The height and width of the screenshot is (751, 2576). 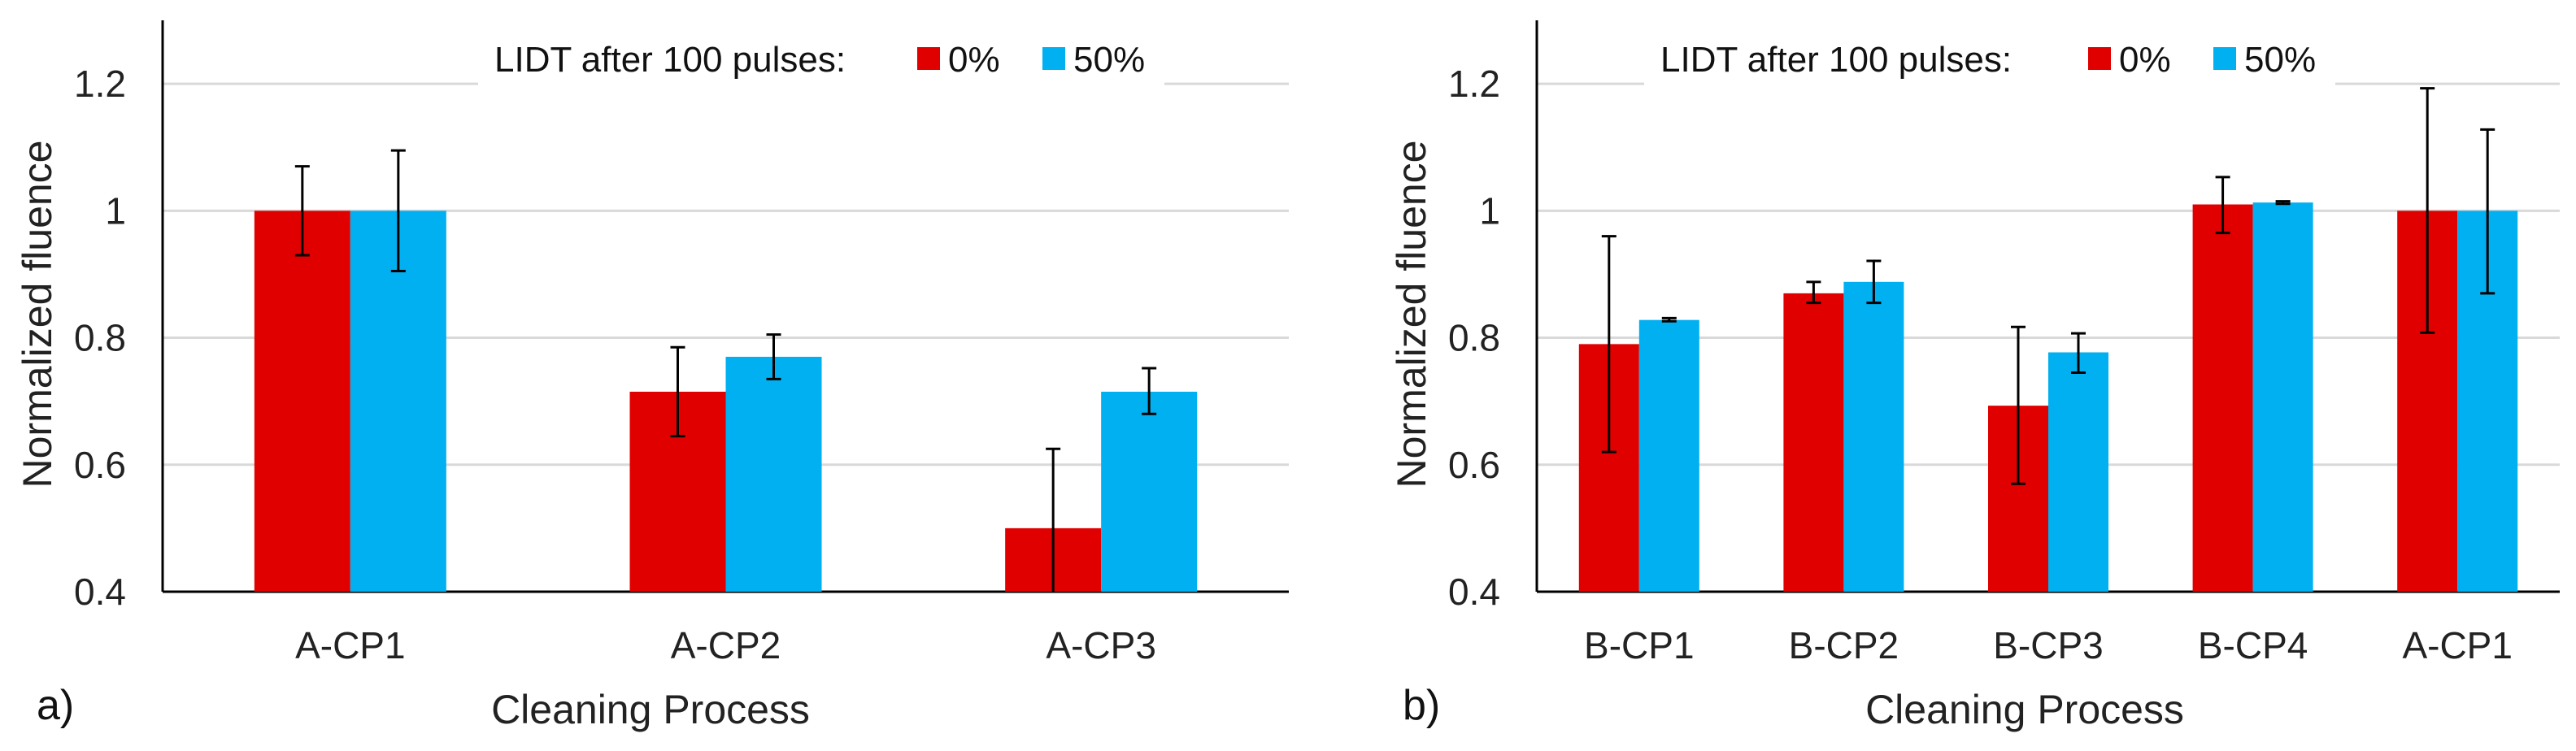 I want to click on x-tick-label: A-CP3, so click(x=1100, y=645).